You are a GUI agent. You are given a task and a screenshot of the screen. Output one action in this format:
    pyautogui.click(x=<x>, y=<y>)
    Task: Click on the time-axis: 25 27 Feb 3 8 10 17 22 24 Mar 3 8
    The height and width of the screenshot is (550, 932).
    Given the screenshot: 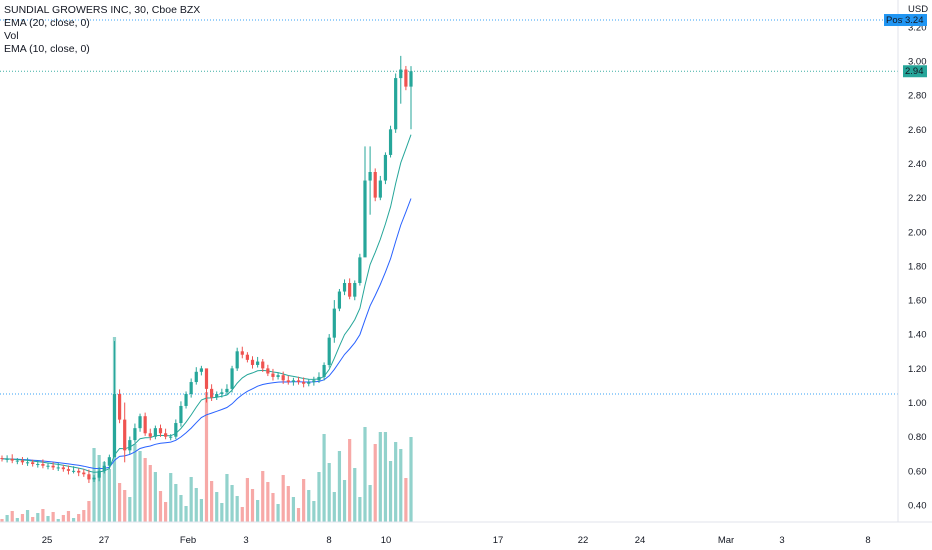 What is the action you would take?
    pyautogui.click(x=466, y=533)
    